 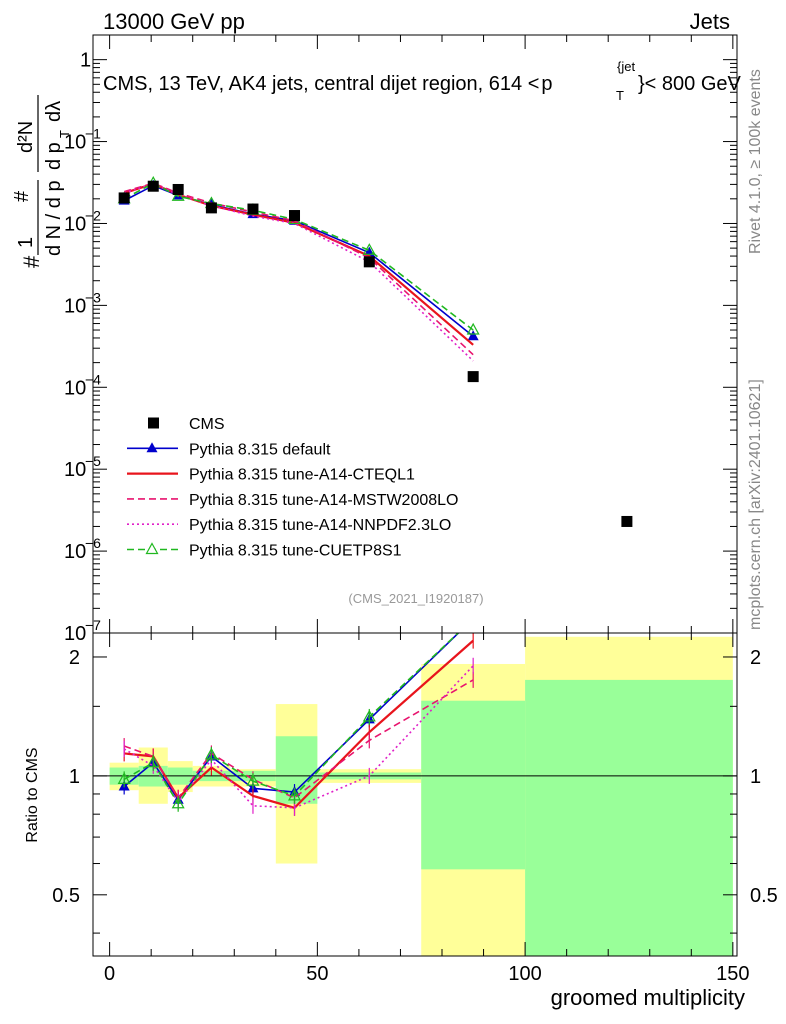 I want to click on ratio-y-tick-label: 0.5, so click(x=66, y=896).